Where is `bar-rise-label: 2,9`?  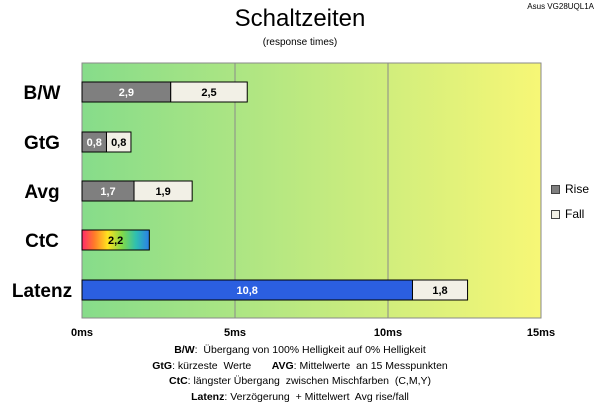
bar-rise-label: 2,9 is located at coordinates (126, 93).